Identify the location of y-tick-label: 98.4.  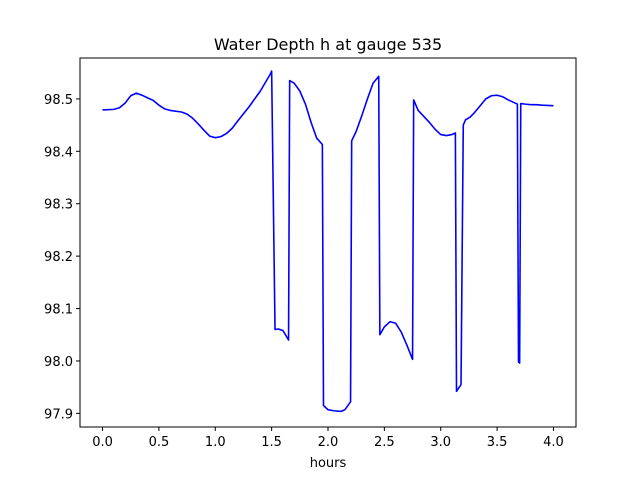
(58, 152).